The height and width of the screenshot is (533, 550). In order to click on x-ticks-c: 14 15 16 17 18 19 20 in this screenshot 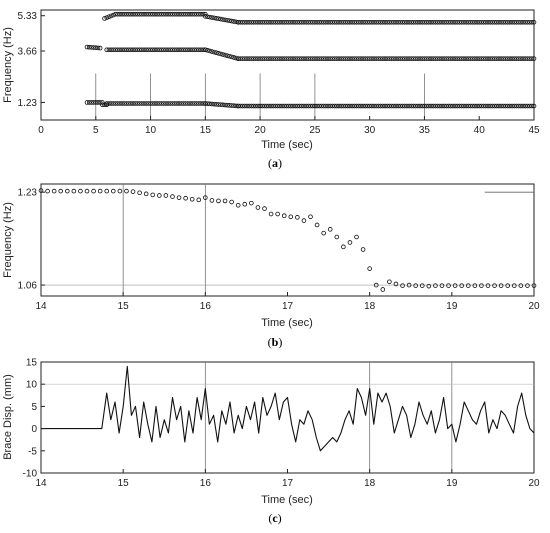, I will do `click(287, 479)`.